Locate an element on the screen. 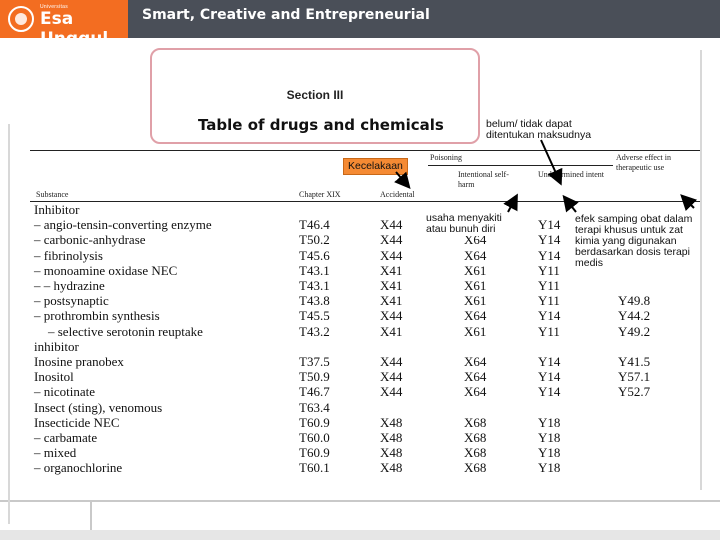 This screenshot has width=720, height=540. table-cell-substance: Inosine pranobex is located at coordinates (79, 361).